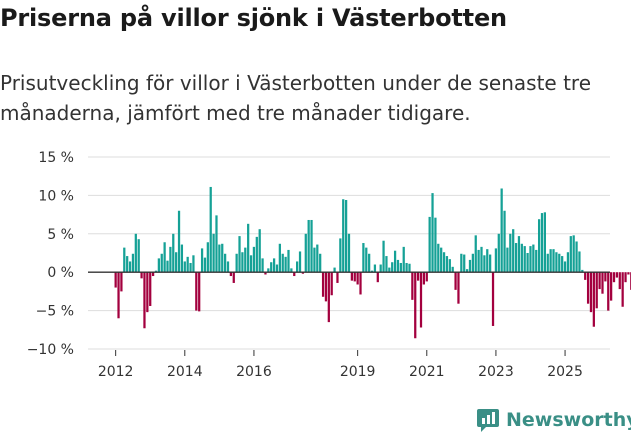 This screenshot has width=631, height=439. Describe the element at coordinates (185, 372) in the screenshot. I see `x-tick-label: 2014` at that location.